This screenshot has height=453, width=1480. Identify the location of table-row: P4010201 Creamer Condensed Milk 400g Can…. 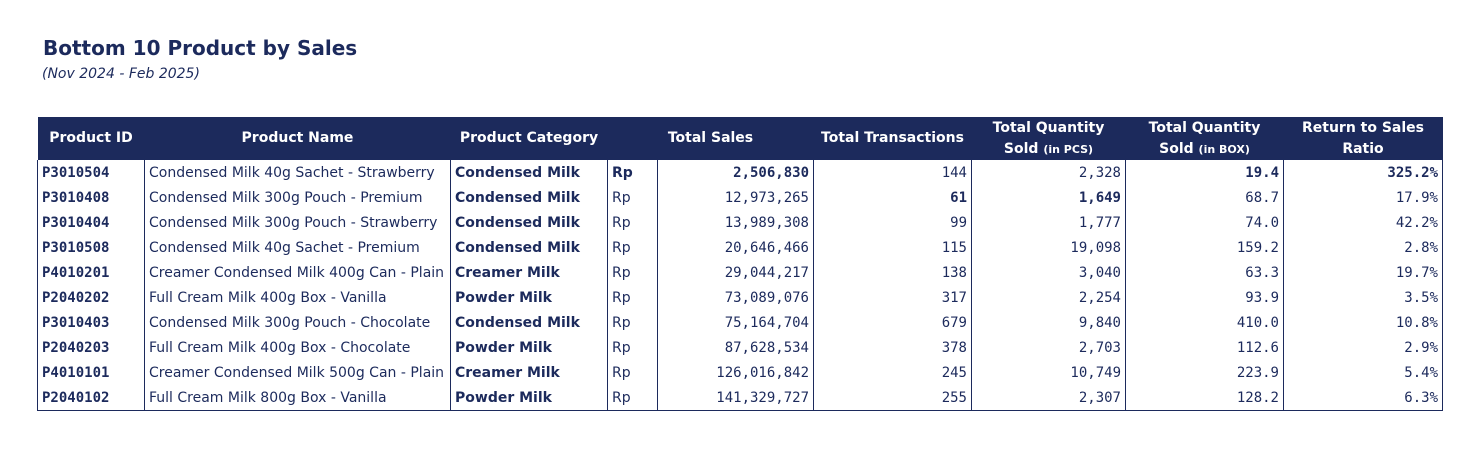
(740, 272).